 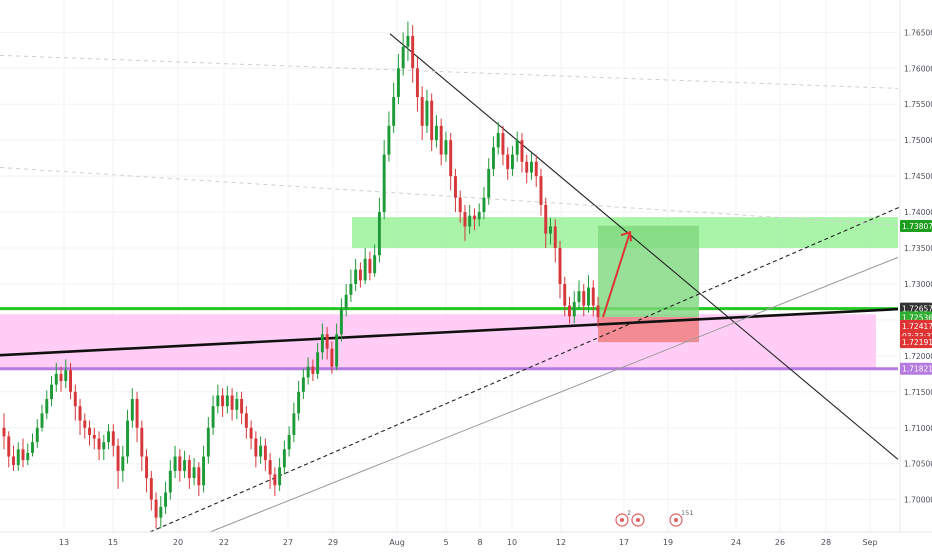 I want to click on position-target-zone, so click(x=648, y=271).